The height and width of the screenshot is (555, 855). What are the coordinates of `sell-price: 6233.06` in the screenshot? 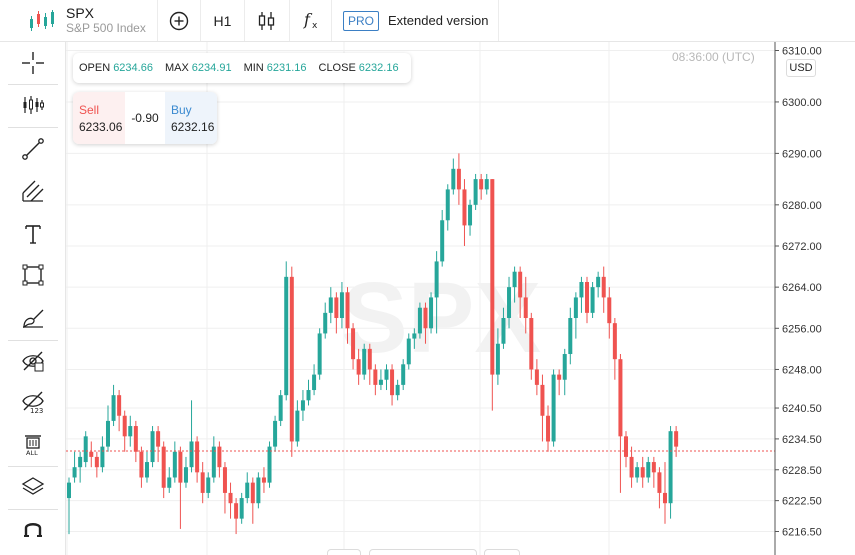 It's located at (101, 127).